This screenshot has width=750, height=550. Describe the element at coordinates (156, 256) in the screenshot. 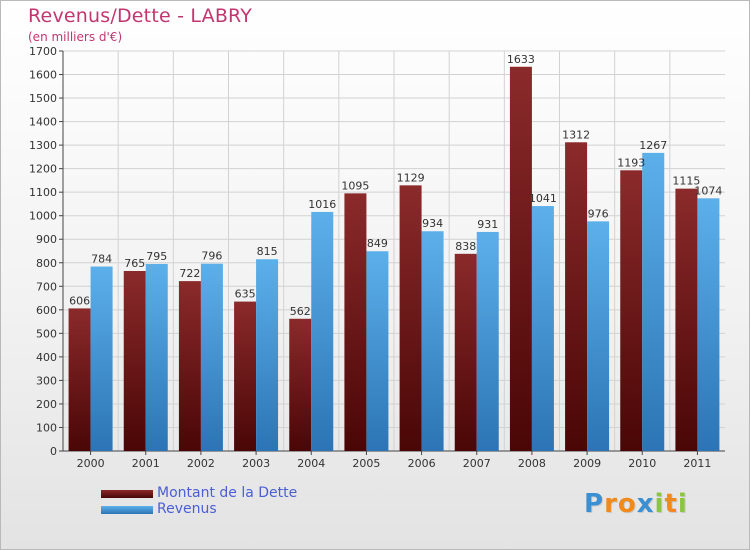

I see `data-label-revenus: 795` at that location.